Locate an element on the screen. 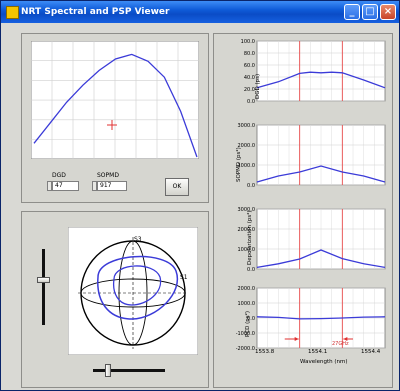 The width and height of the screenshot is (400, 391). sopmd-ytick: 1000.0 is located at coordinates (247, 166).